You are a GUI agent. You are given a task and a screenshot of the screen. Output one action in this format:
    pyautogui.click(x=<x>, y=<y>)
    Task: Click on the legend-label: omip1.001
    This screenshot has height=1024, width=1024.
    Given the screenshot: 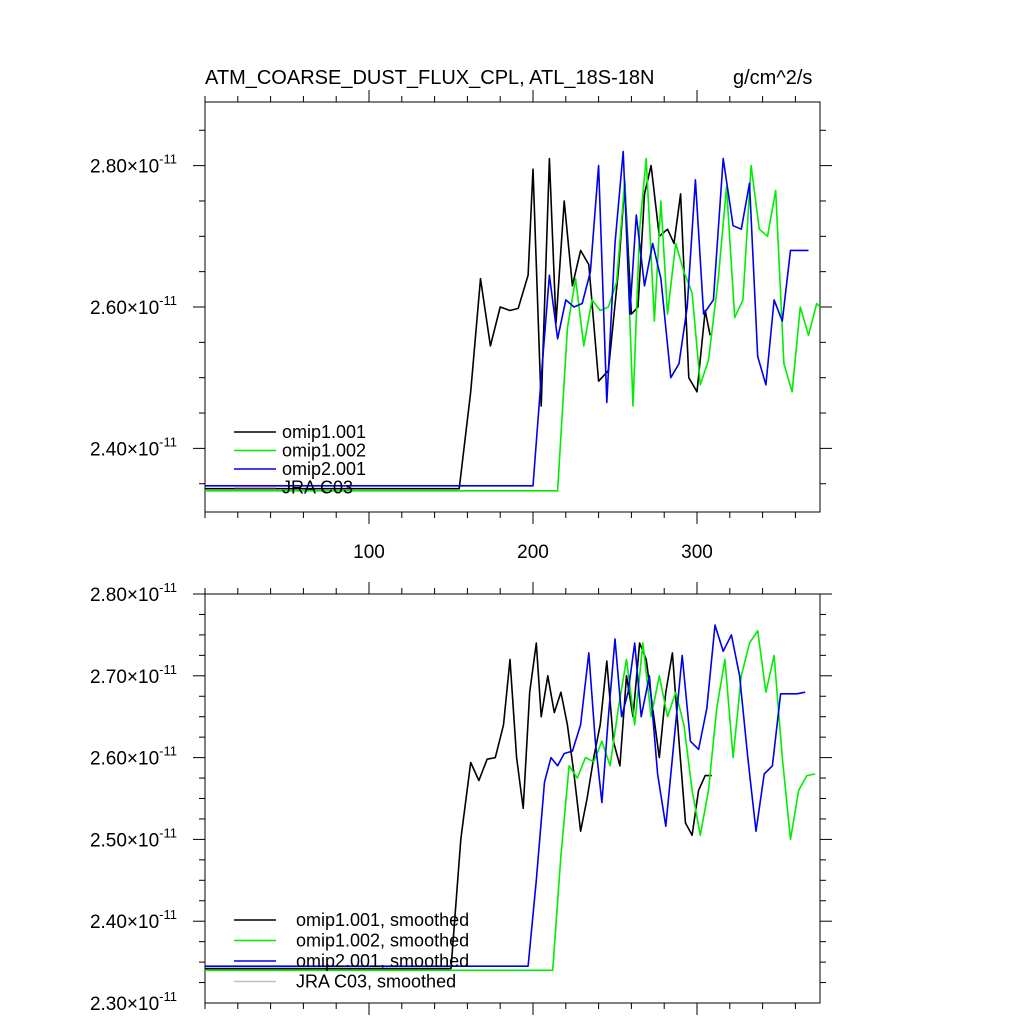 What is the action you would take?
    pyautogui.click(x=324, y=432)
    